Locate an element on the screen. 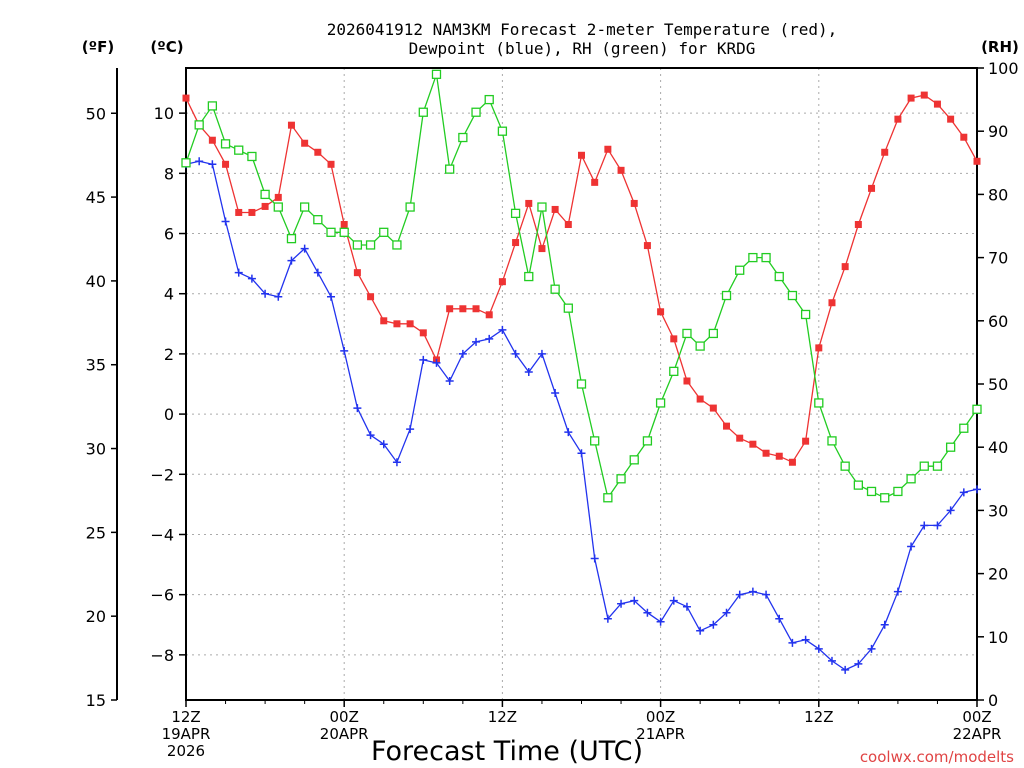 This screenshot has height=768, width=1024. rh-tick-label: 100 is located at coordinates (1003, 68).